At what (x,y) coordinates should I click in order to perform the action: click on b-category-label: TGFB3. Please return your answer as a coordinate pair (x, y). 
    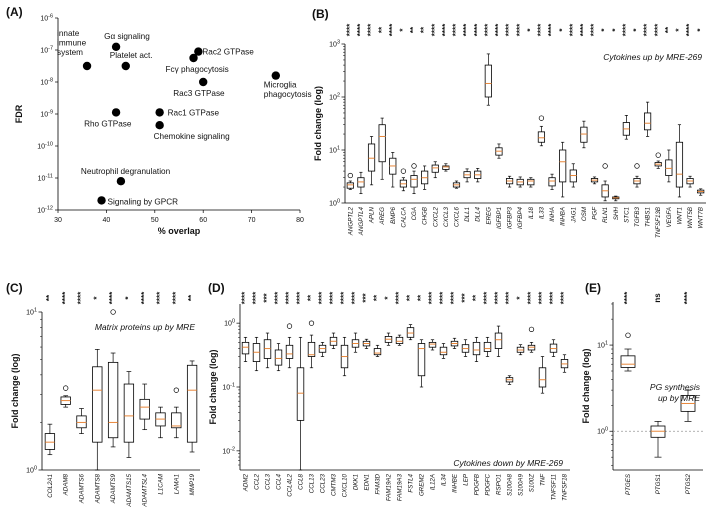
    Looking at the image, I should click on (637, 216).